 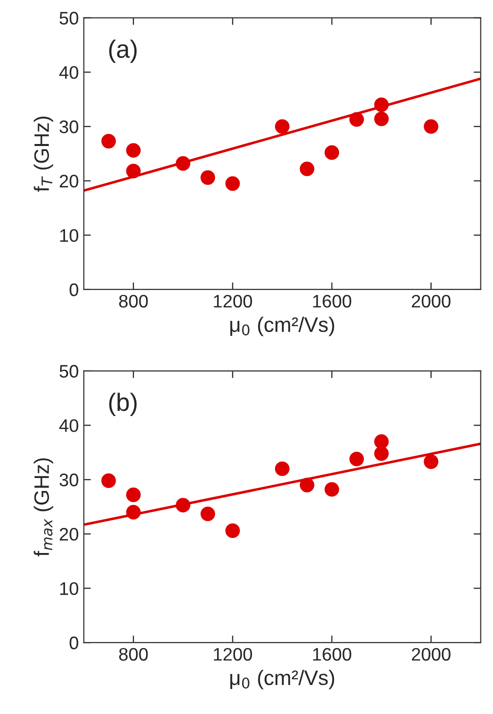 What do you see at coordinates (123, 404) in the screenshot?
I see `annotation: (b)` at bounding box center [123, 404].